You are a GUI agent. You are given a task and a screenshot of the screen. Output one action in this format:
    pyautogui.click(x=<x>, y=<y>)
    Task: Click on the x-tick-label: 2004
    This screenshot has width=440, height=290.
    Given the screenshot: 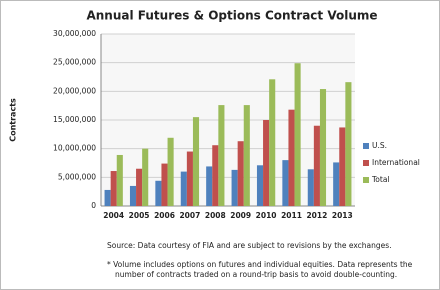 What is the action you would take?
    pyautogui.click(x=113, y=215)
    